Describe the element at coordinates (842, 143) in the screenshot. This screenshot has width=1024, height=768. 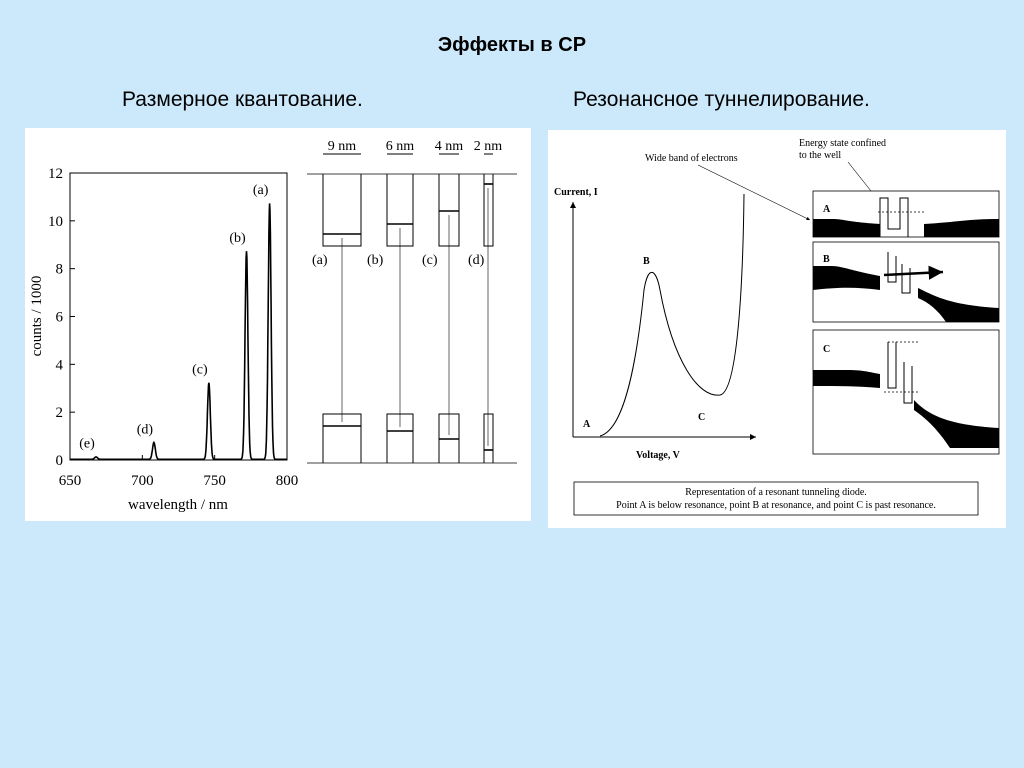
I see `energy-state-label-line1: Energy state confined` at that location.